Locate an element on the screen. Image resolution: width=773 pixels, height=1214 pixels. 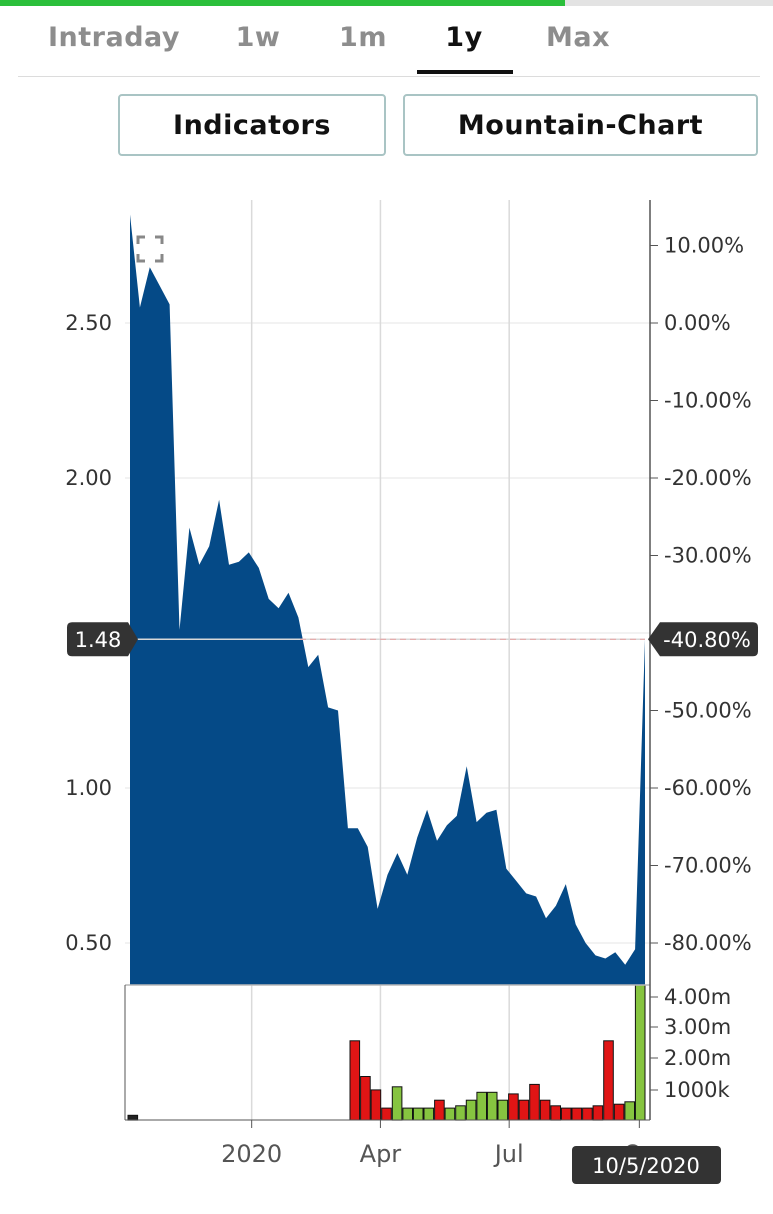
price-tick-label: 0.50 is located at coordinates (88, 943).